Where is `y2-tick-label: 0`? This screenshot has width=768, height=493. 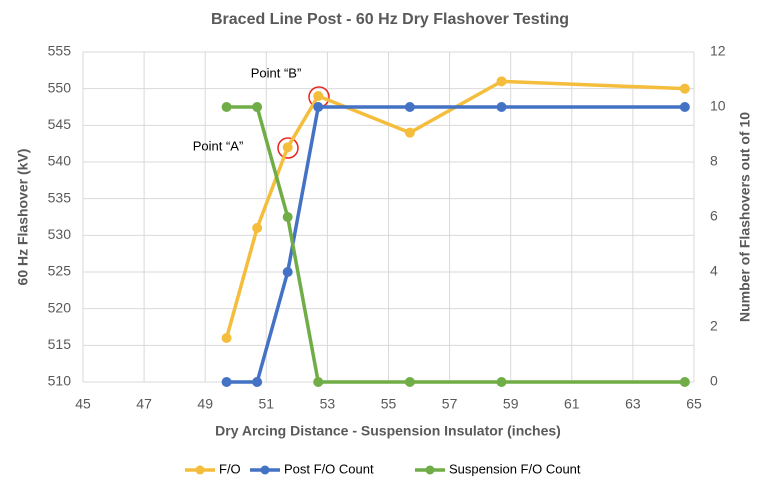
y2-tick-label: 0 is located at coordinates (714, 381).